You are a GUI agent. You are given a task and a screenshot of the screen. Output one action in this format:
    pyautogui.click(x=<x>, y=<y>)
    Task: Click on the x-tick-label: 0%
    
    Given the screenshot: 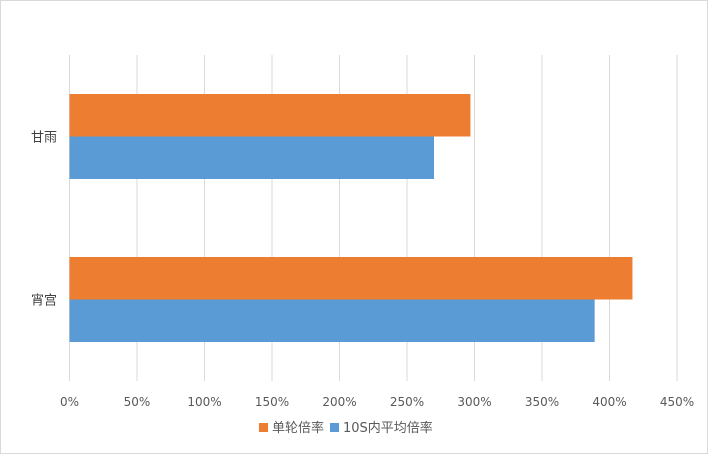 What is the action you would take?
    pyautogui.click(x=69, y=402)
    